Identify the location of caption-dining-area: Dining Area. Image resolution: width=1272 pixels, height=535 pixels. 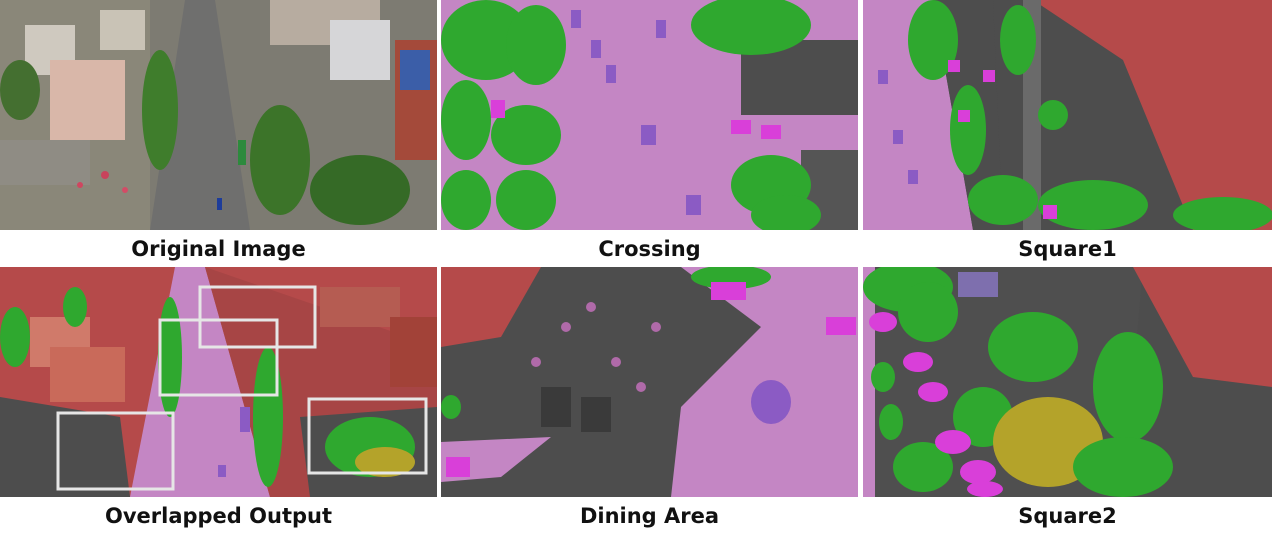
(649, 516).